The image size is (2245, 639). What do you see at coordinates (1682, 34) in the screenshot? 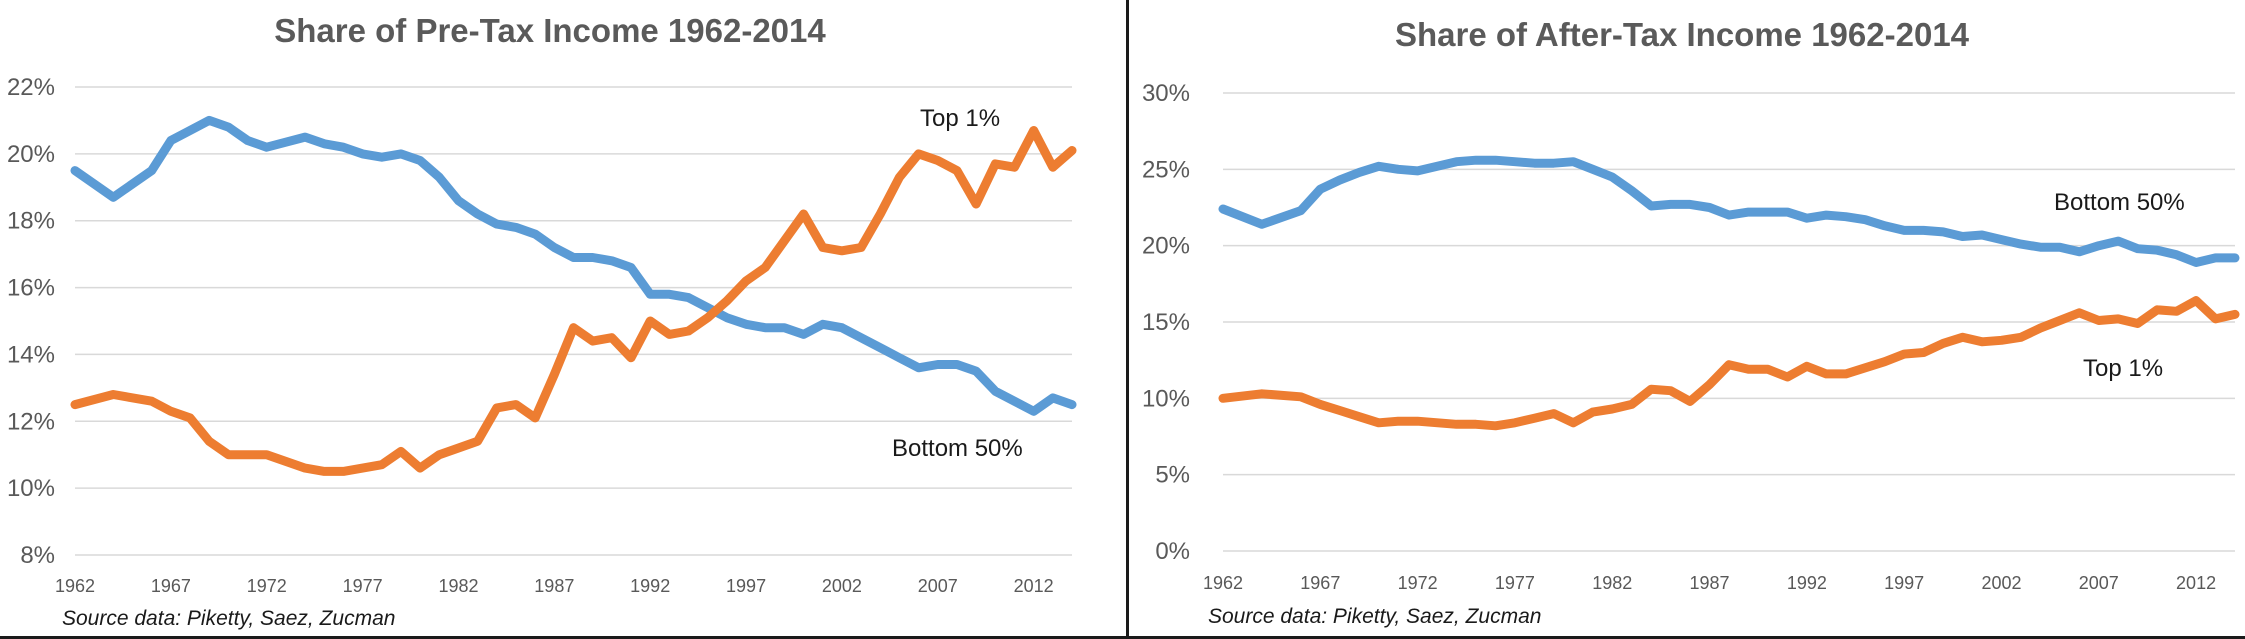
I see `chart-title: Share of After-Tax Income 1962-2014` at bounding box center [1682, 34].